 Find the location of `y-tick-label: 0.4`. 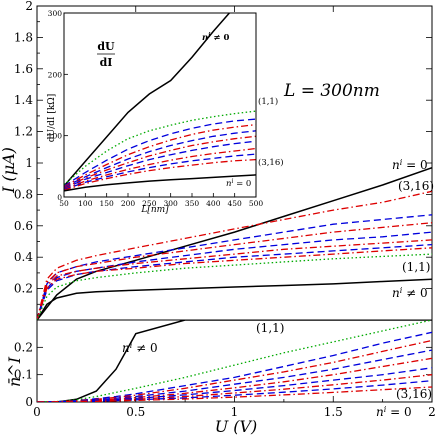

y-tick-label: 0.4 is located at coordinates (23, 257).